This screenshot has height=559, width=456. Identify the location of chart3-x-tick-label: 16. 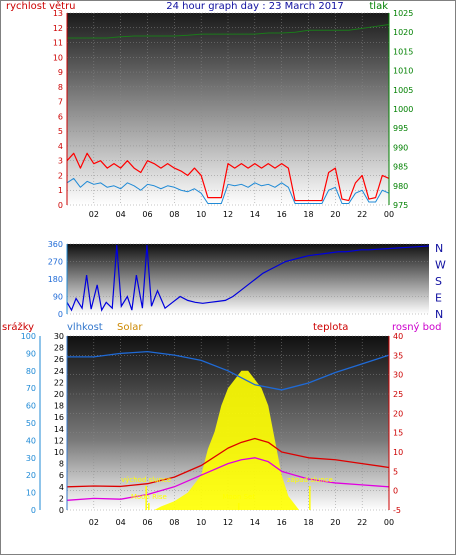
(282, 522).